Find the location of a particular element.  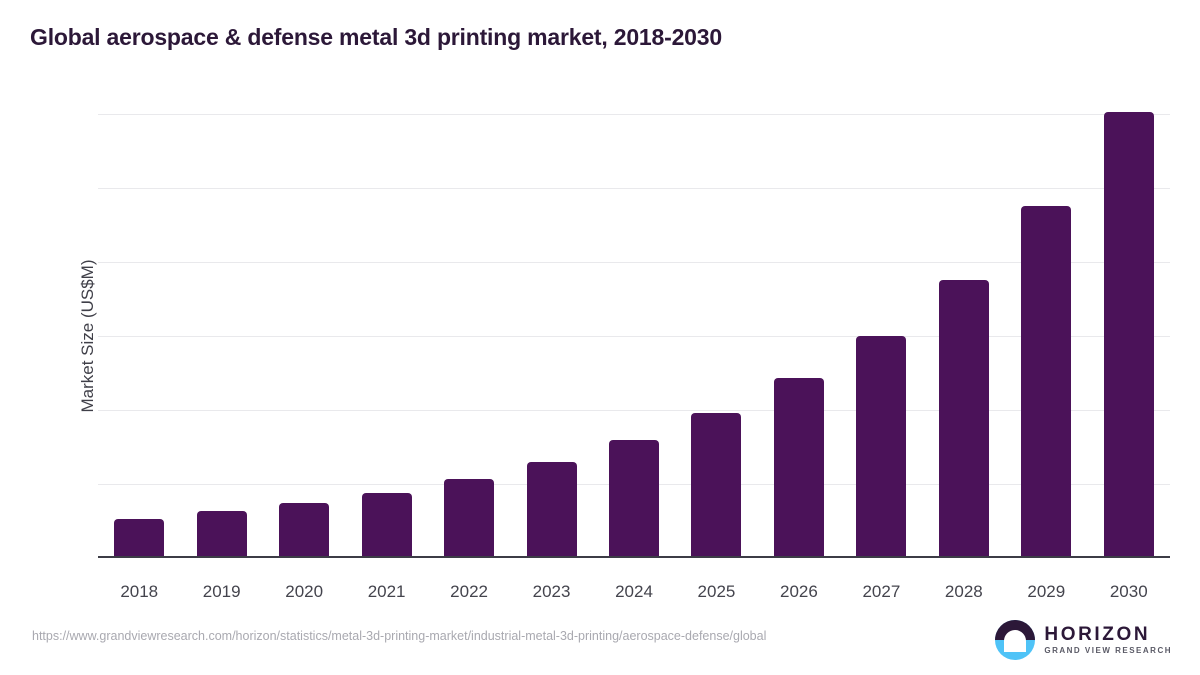

x-axis-tick-label: 2023 is located at coordinates (551, 591).